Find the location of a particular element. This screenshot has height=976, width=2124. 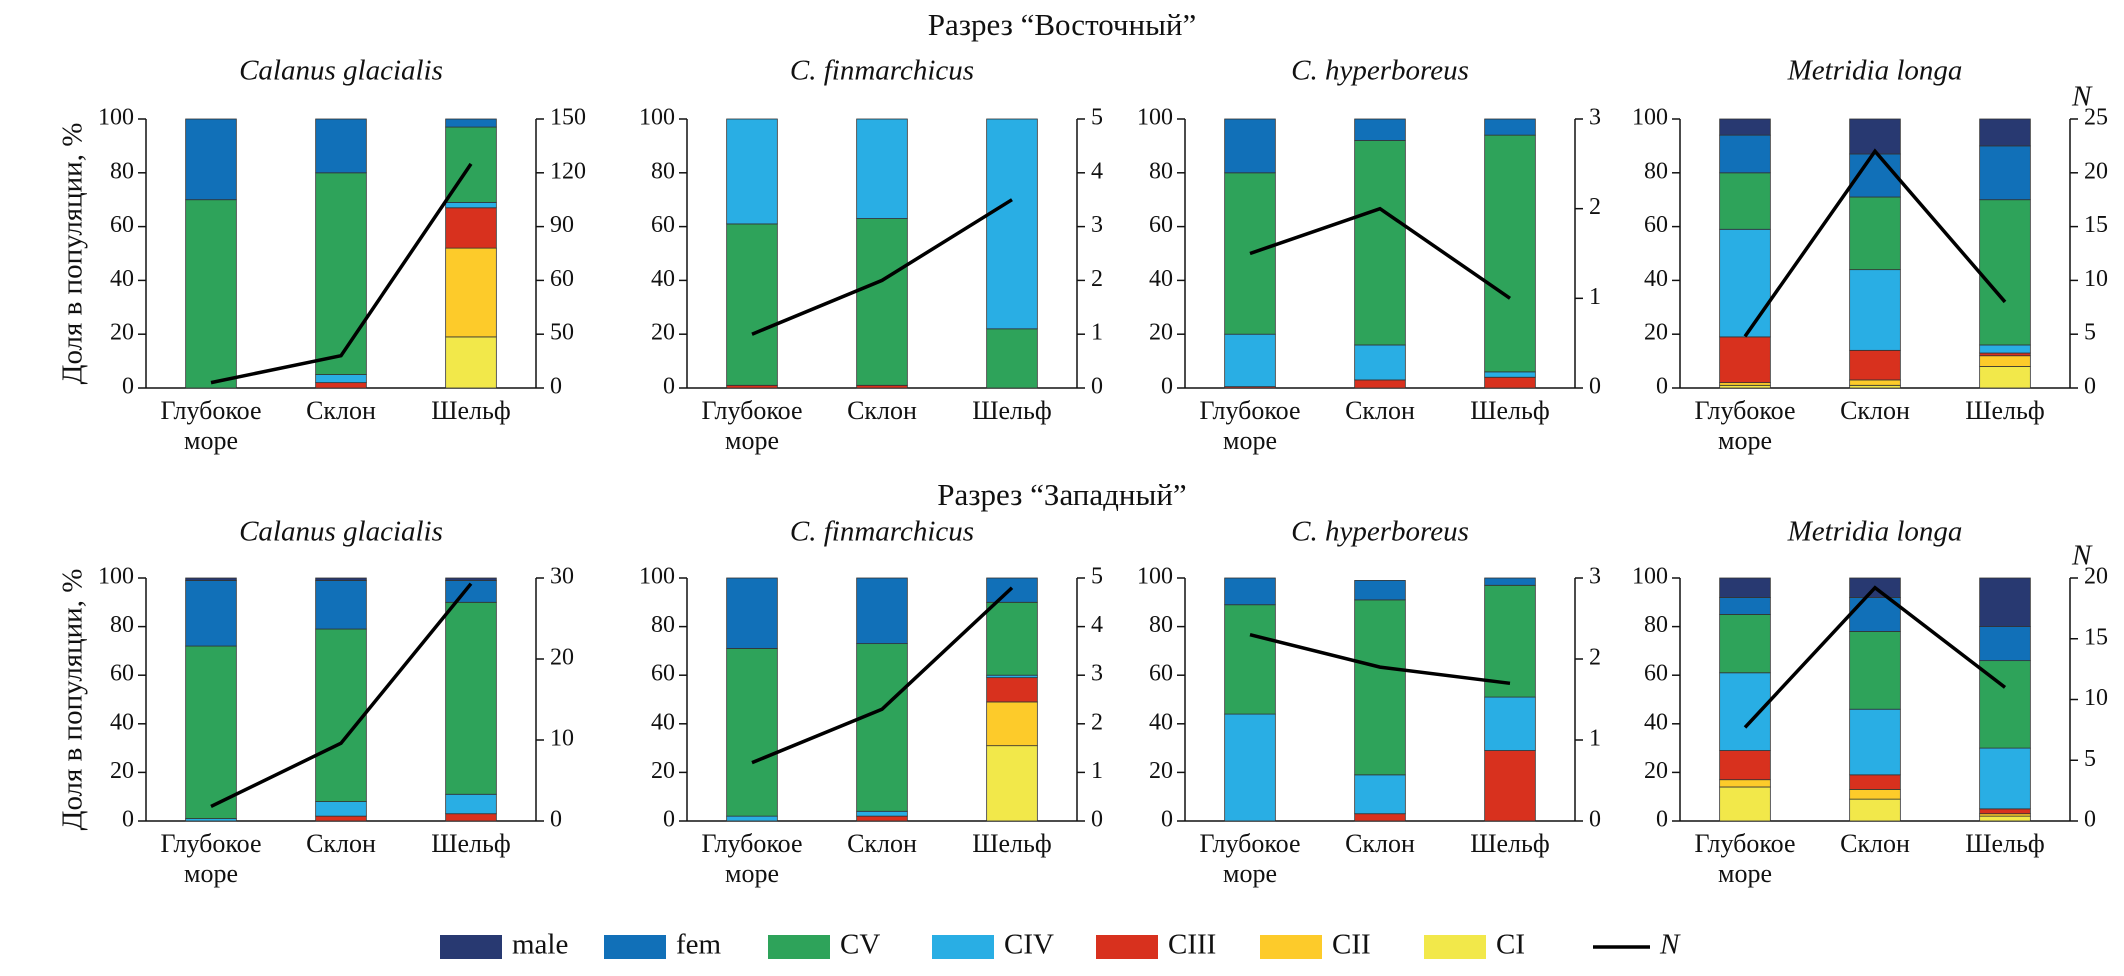

legend-label: CV is located at coordinates (860, 945).